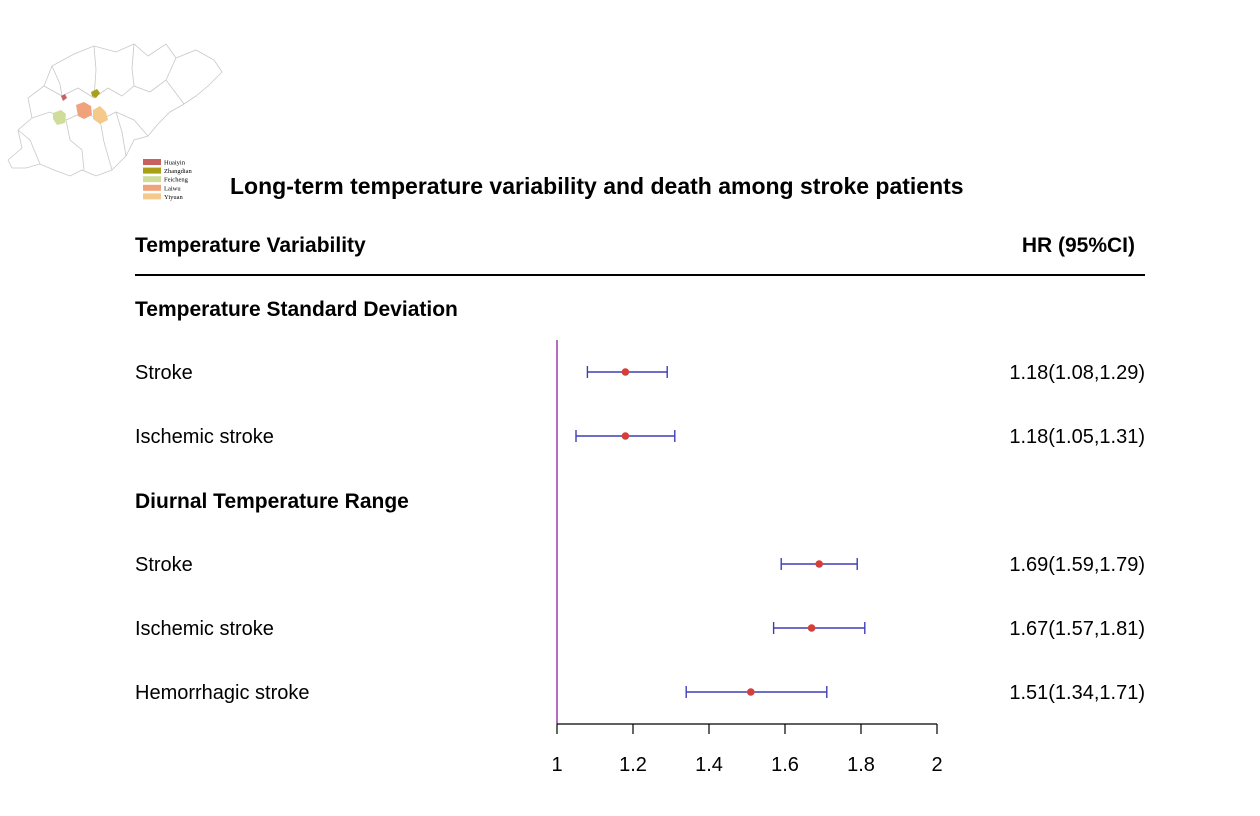  I want to click on hr-ci-label: 1.18(1.08,1.29), so click(1077, 373).